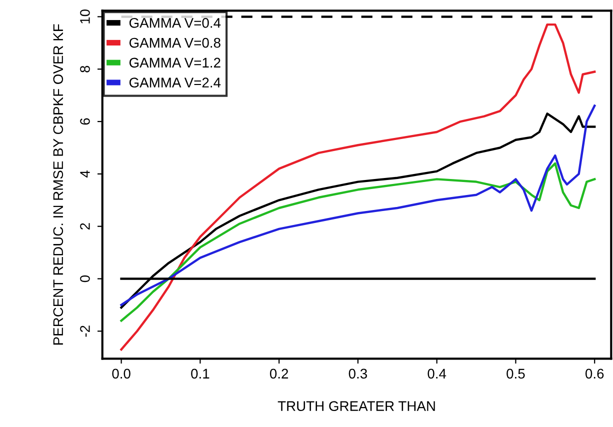 This screenshot has height=427, width=613. What do you see at coordinates (174, 43) in the screenshot?
I see `legend-label: GAMMA V=0.8` at bounding box center [174, 43].